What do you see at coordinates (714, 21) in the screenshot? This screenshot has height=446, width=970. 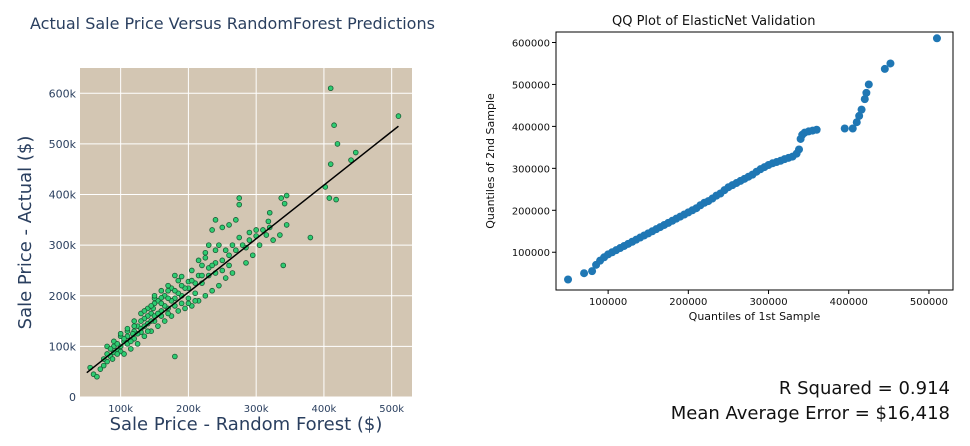 I see `right-chart-title: QQ Plot of ElasticNet Validation` at bounding box center [714, 21].